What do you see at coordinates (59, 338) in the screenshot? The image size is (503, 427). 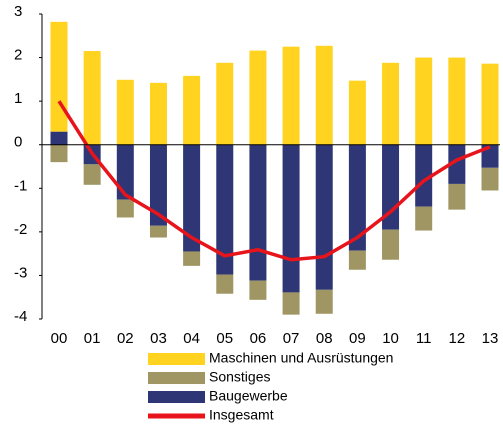 I see `x-tick-label: 00` at bounding box center [59, 338].